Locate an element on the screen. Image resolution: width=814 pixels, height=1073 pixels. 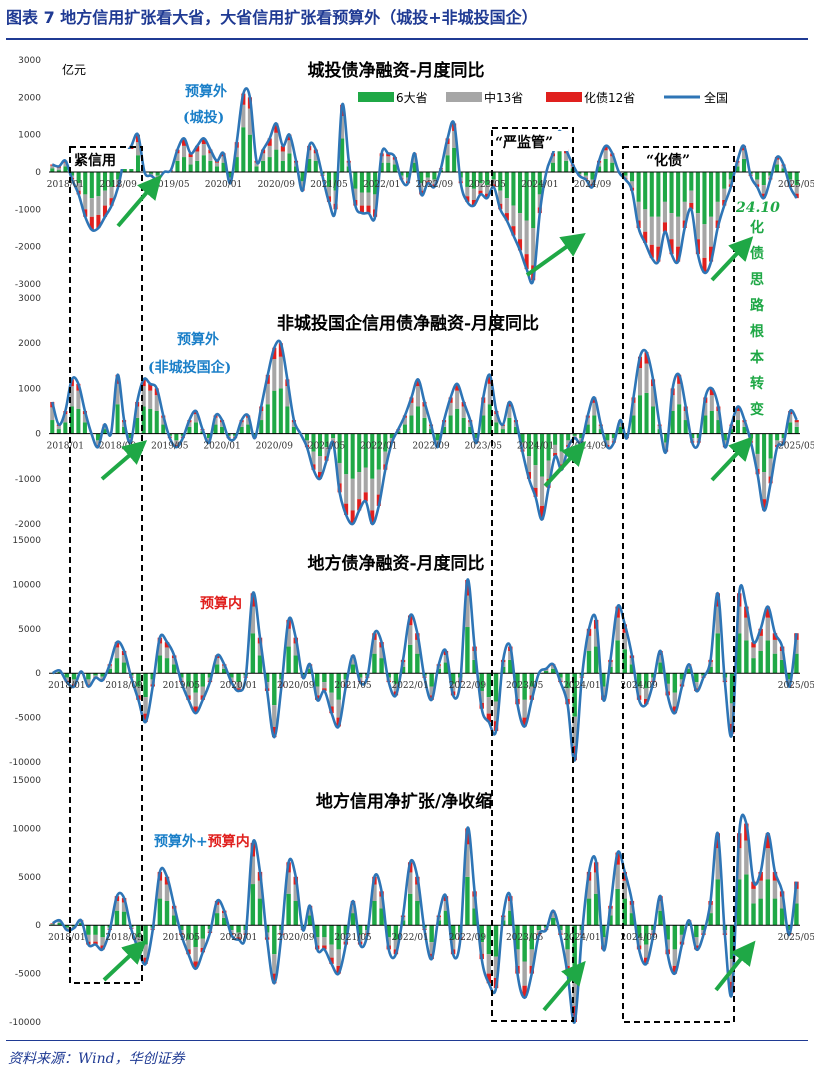
x-tick-label: 2025/05 is located at coordinates (796, 686).